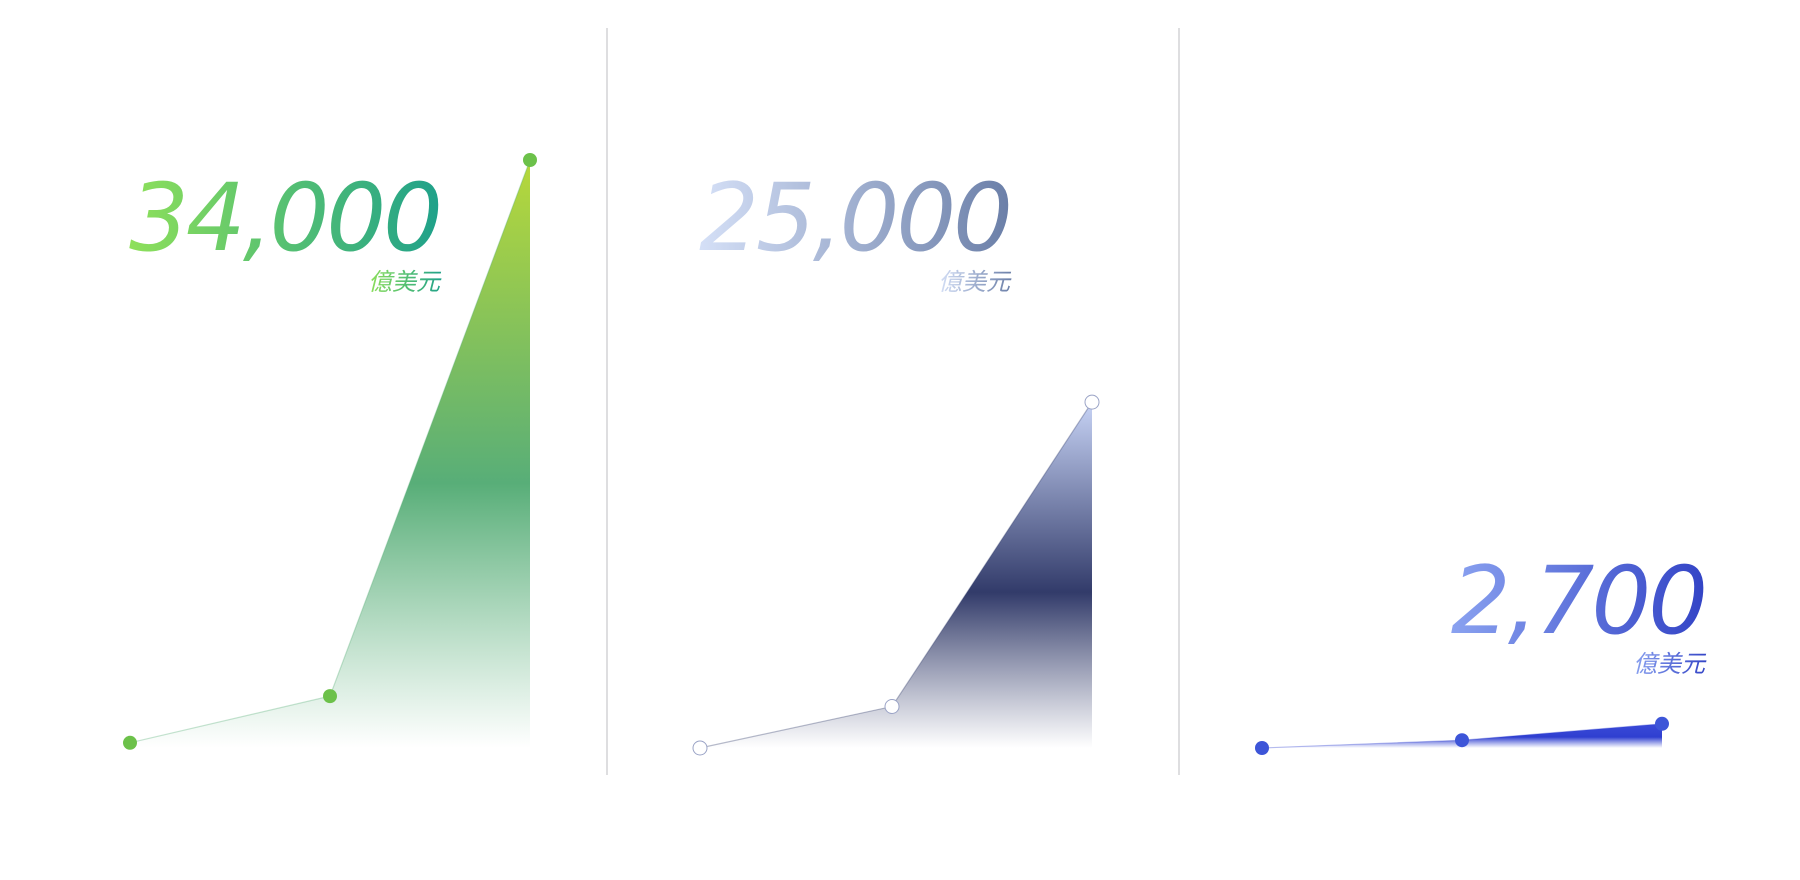 This screenshot has height=880, width=1800. I want to click on value-label: 25,000, so click(854, 218).